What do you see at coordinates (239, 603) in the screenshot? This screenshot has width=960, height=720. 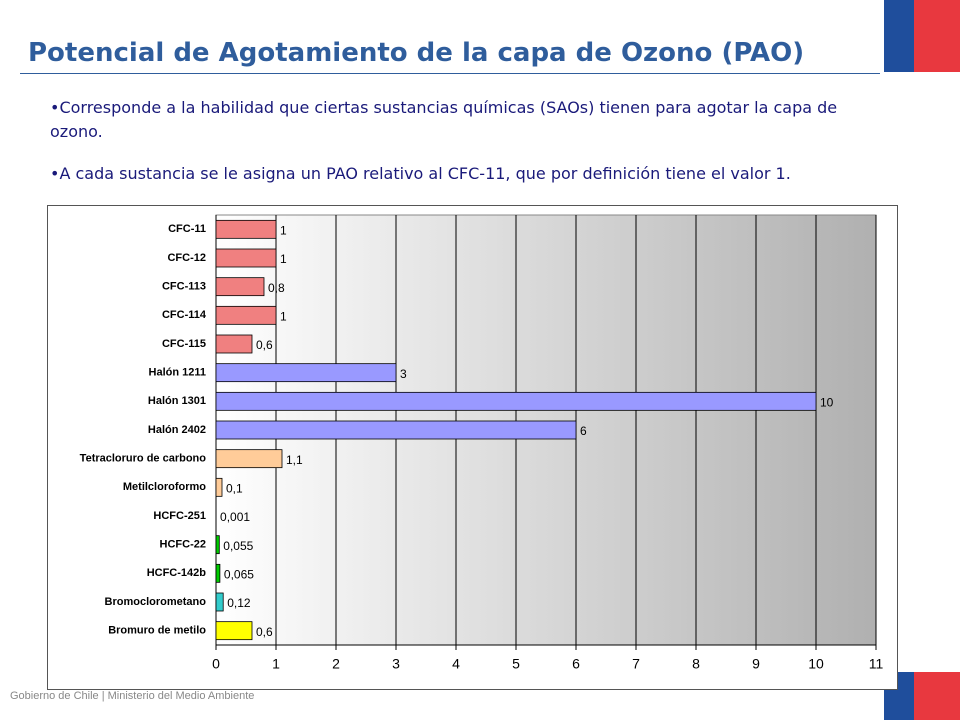 I see `value-label: 0,12` at bounding box center [239, 603].